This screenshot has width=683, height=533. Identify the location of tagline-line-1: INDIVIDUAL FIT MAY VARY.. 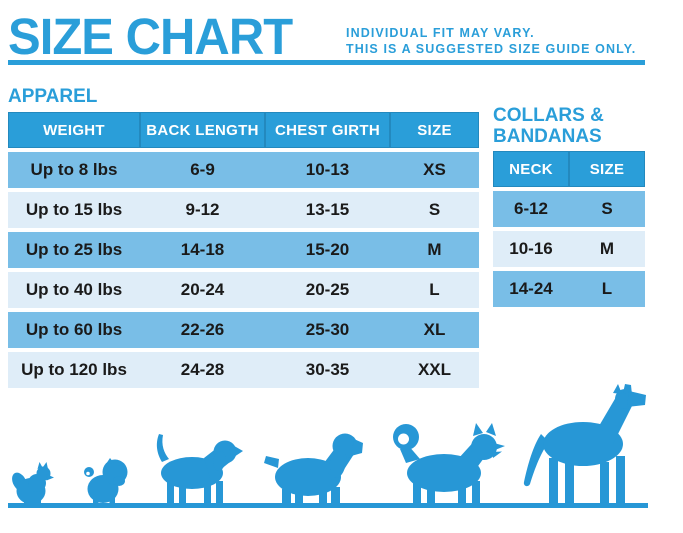
(440, 33).